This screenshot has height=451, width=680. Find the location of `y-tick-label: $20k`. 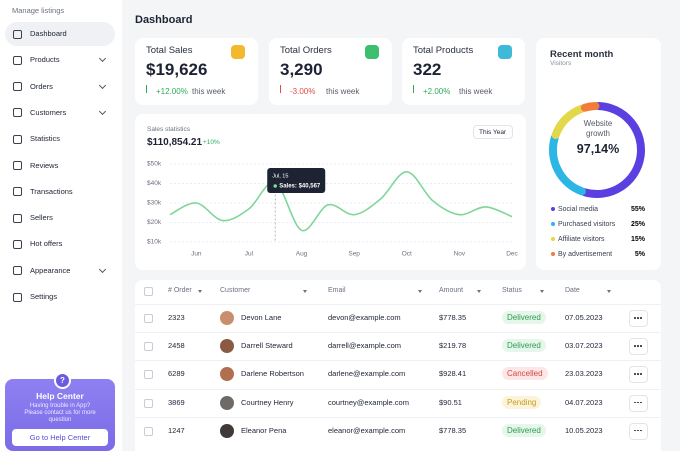

y-tick-label: $20k is located at coordinates (154, 222).